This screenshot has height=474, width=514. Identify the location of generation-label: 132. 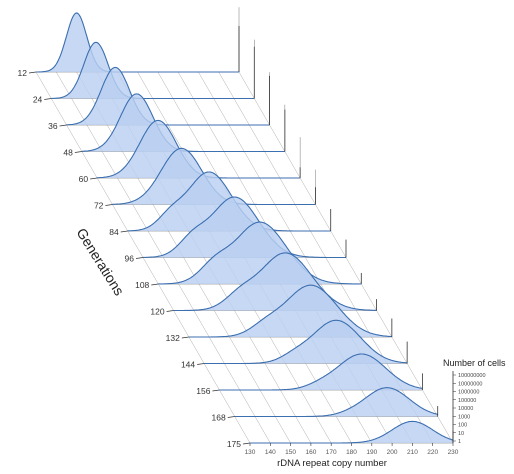
(173, 338).